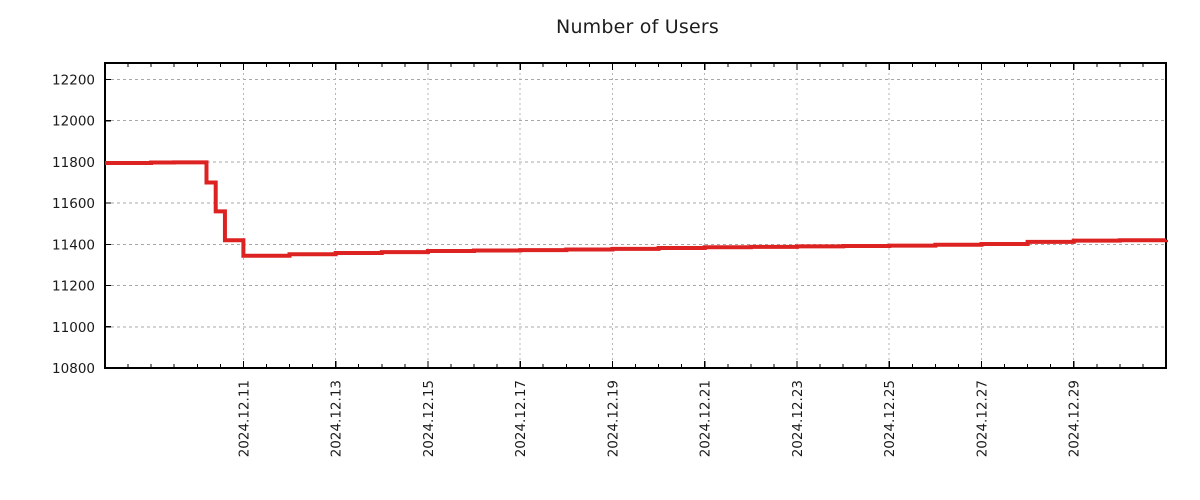 The height and width of the screenshot is (500, 1200). I want to click on x-tick-label: 2024.12.19, so click(613, 418).